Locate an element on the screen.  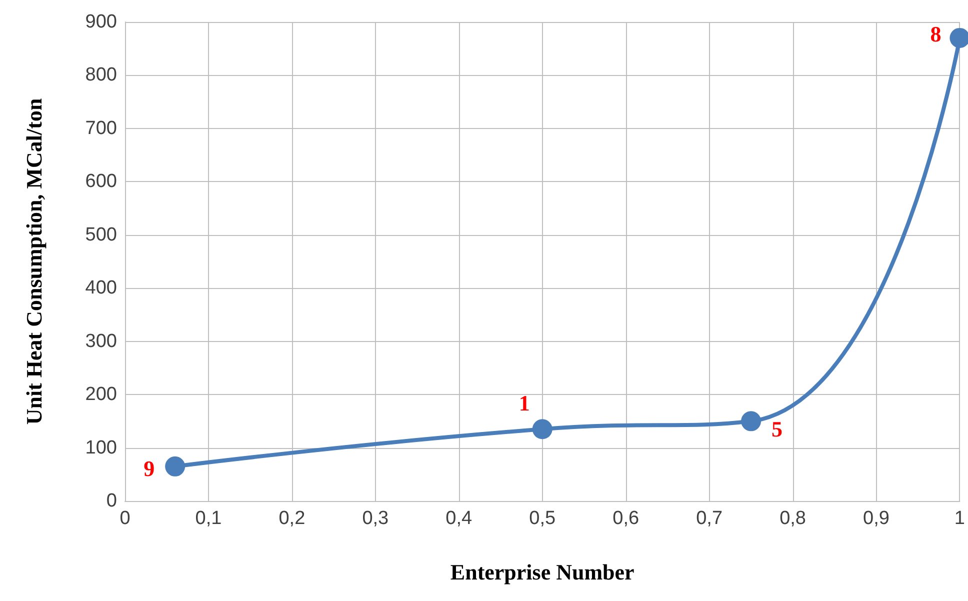
y-tick-label: 0 is located at coordinates (111, 501).